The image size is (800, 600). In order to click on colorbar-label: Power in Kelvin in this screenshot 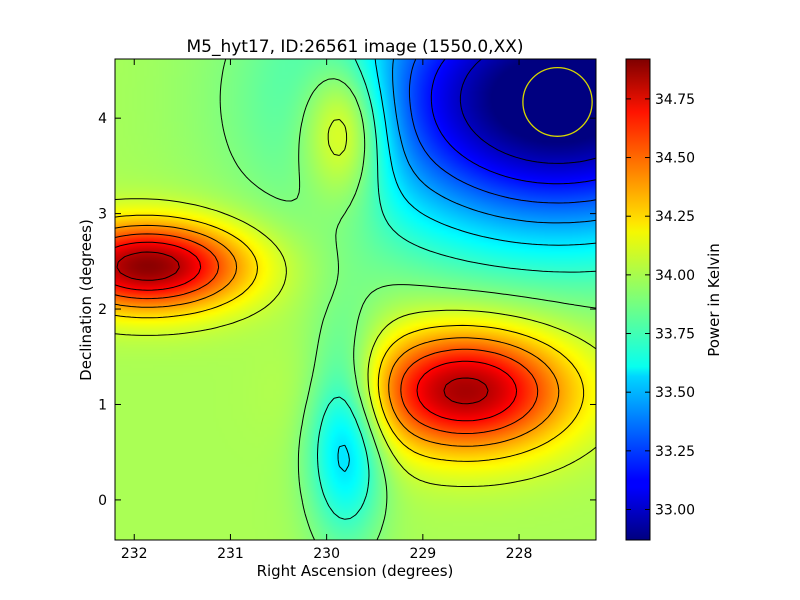, I will do `click(714, 300)`.